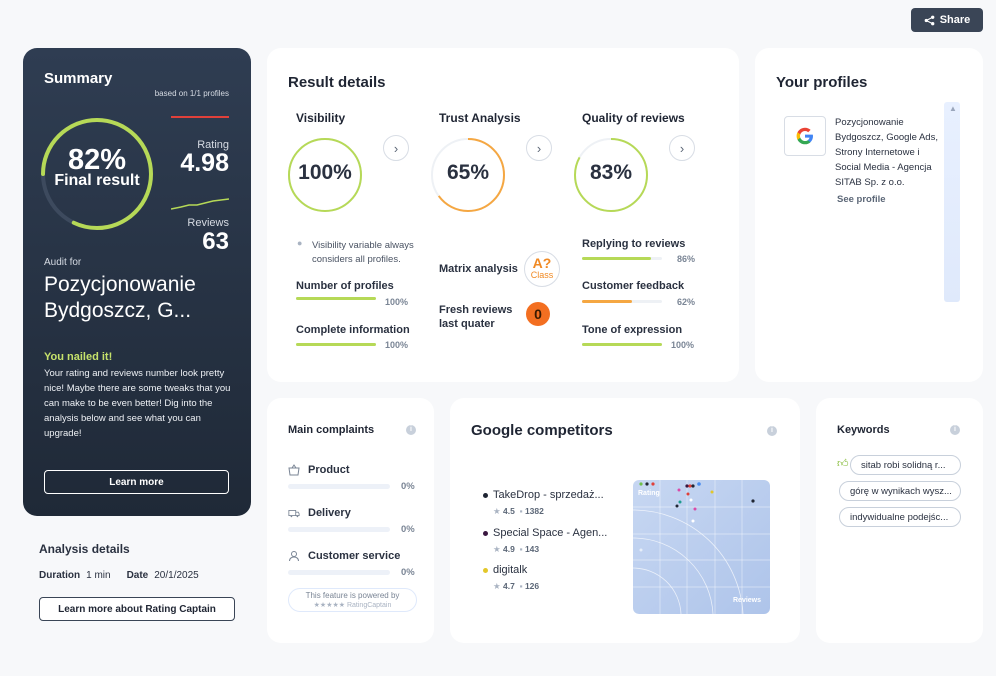  What do you see at coordinates (622, 301) in the screenshot?
I see `customer-feedback-bar` at bounding box center [622, 301].